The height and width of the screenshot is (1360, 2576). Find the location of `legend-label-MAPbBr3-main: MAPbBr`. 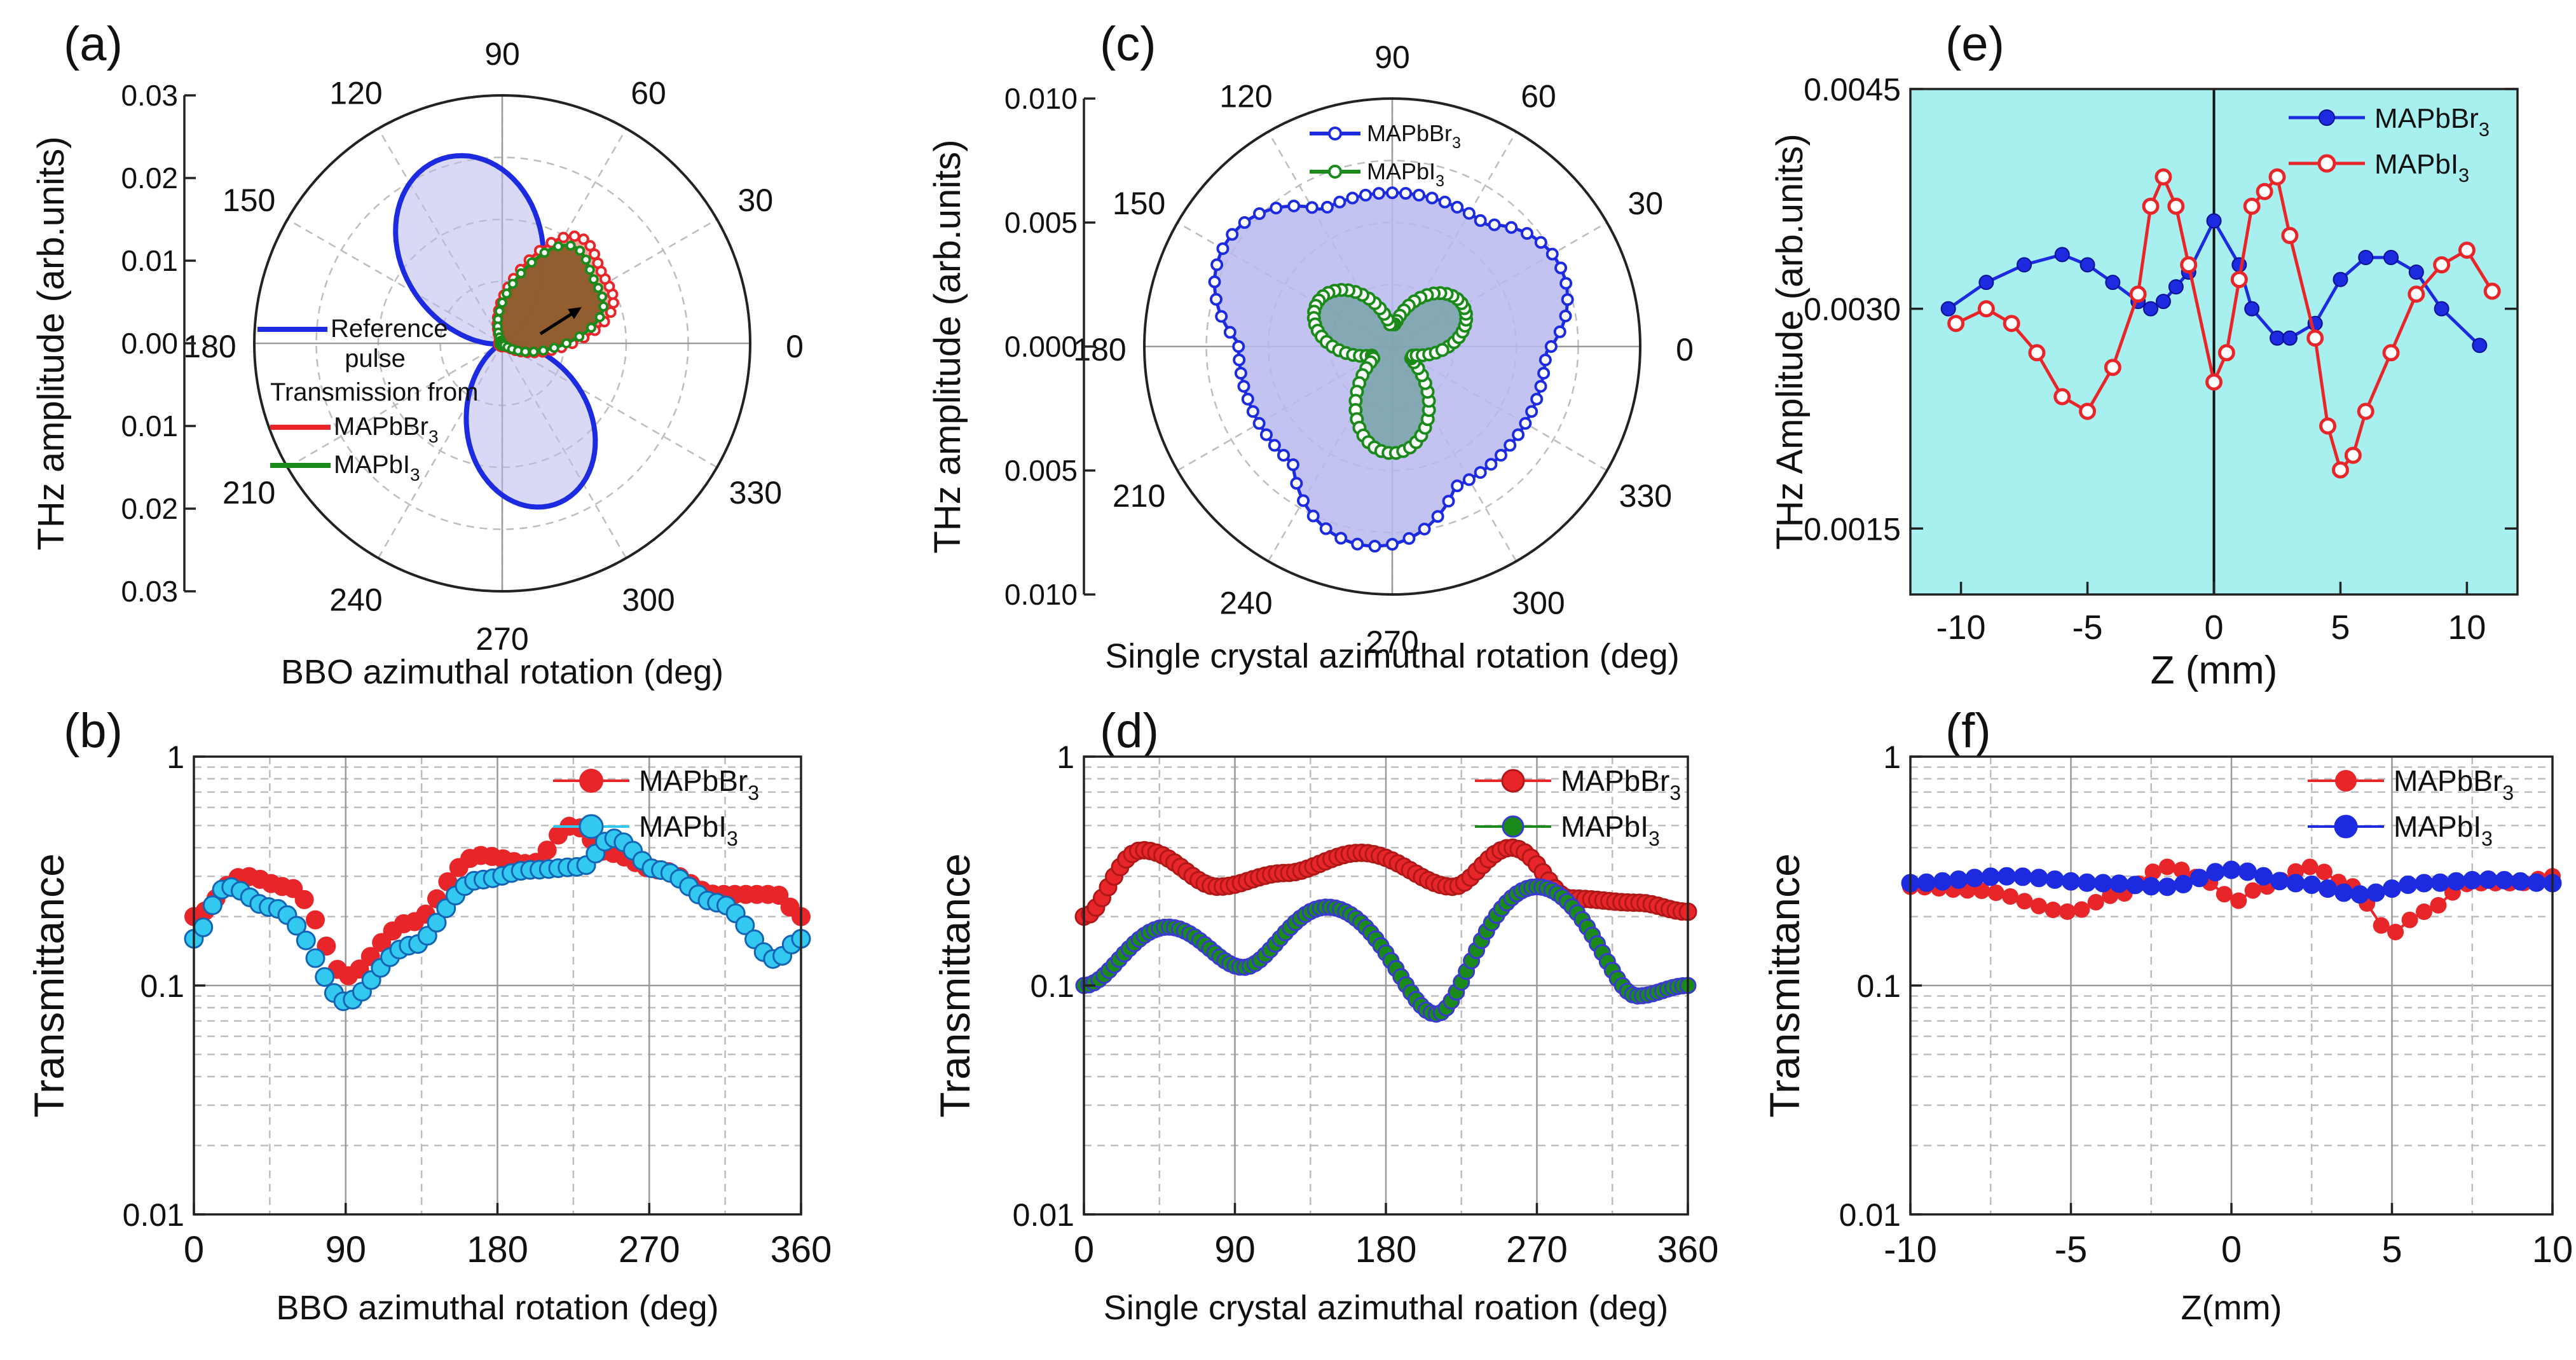

legend-label-MAPbBr3-main: MAPbBr is located at coordinates (693, 780).